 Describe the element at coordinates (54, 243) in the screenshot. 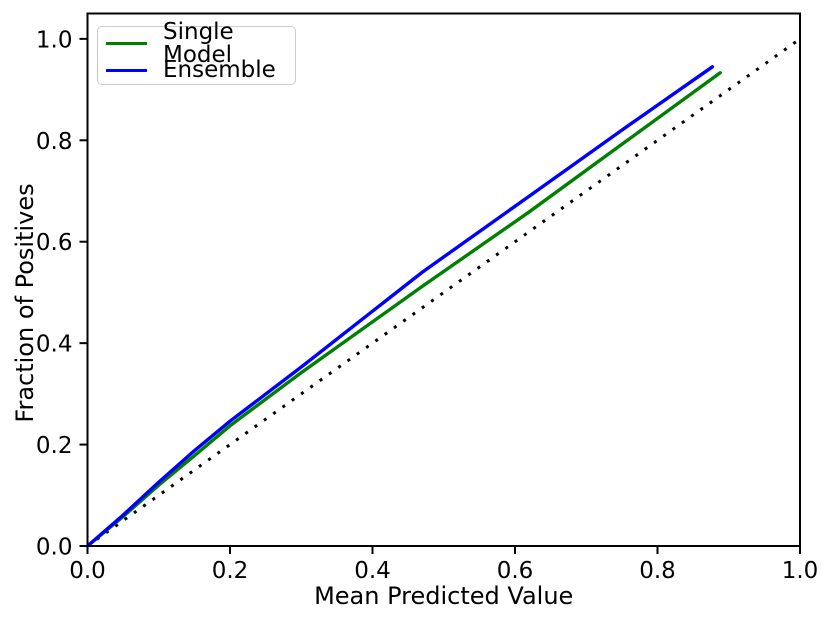

I see `y-tick-label: 0.6` at that location.